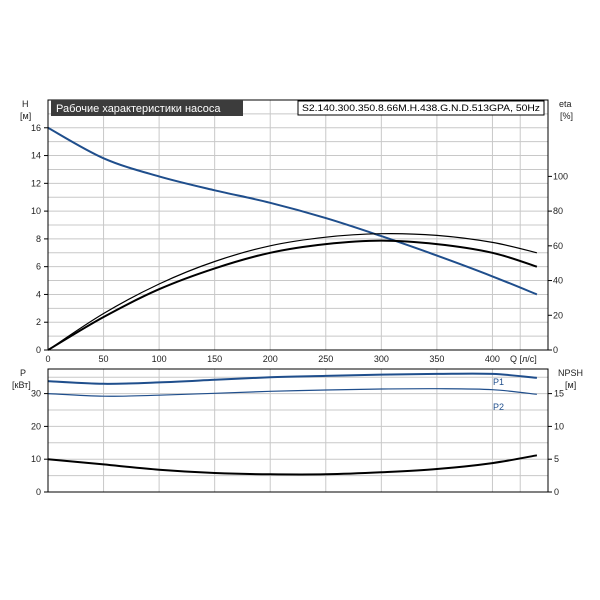  Describe the element at coordinates (556, 459) in the screenshot. I see `npsh-tick-label: 5` at that location.